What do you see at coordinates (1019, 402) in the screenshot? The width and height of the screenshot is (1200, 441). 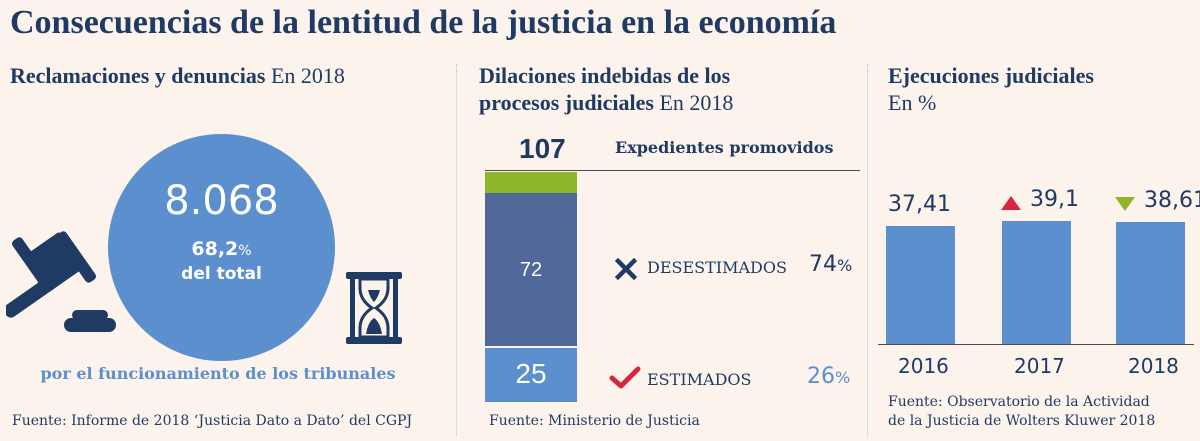 I see `source-line: Fuente: Observatorio de la Actividad` at bounding box center [1019, 402].